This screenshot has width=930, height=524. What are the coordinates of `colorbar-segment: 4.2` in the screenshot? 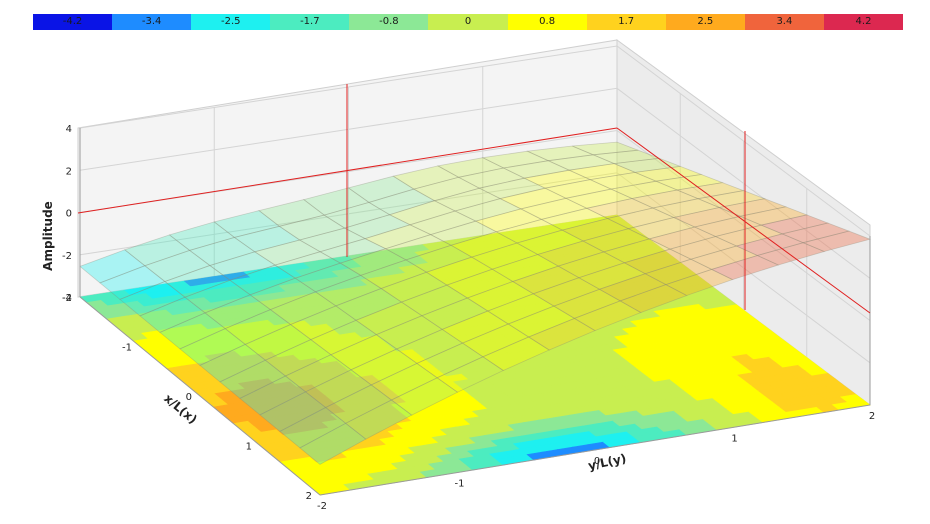 It's located at (863, 22).